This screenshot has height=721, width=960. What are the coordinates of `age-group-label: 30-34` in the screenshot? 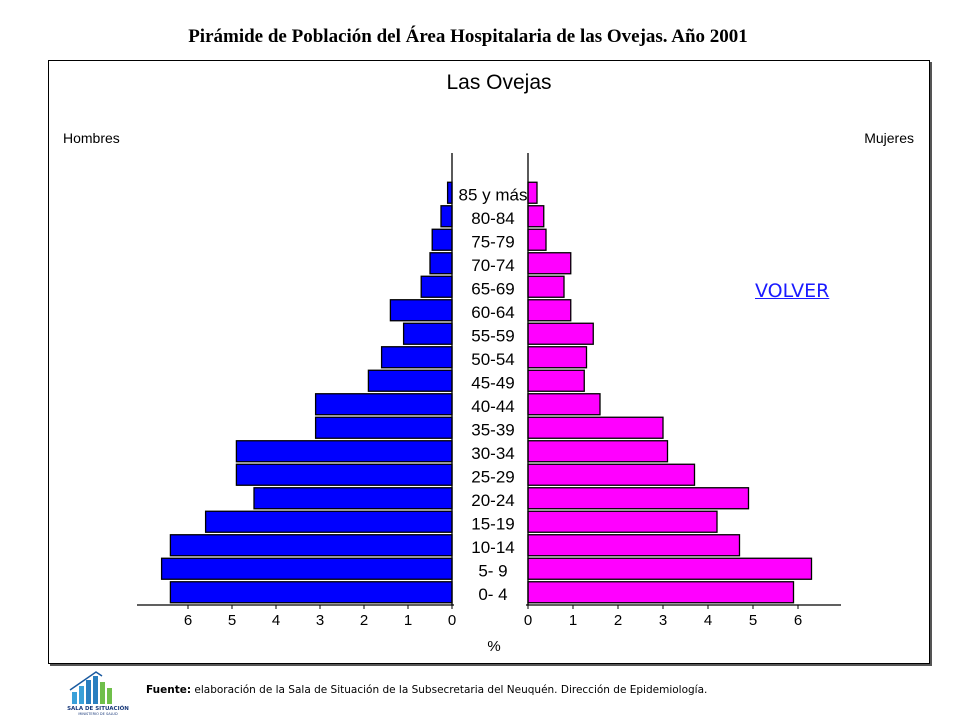 It's located at (492, 453).